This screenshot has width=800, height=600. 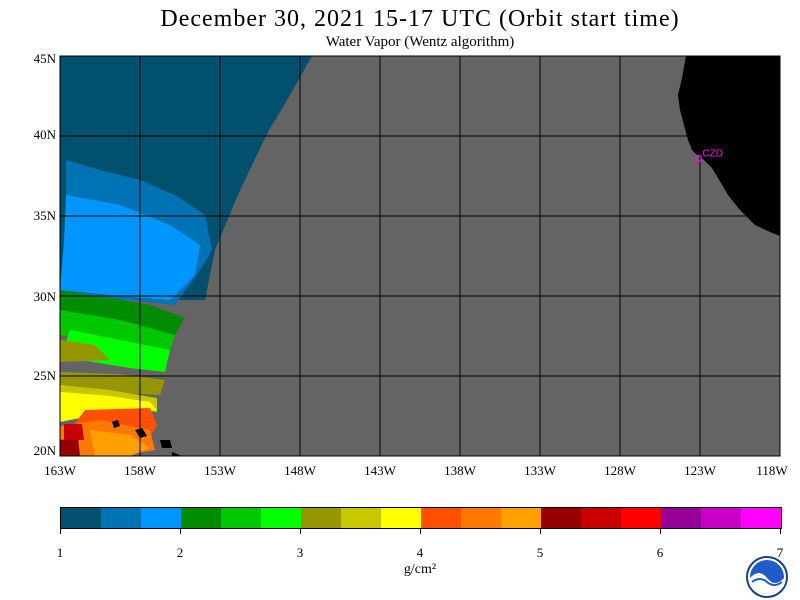 I want to click on lon-label-163w: 163W, so click(x=60, y=470).